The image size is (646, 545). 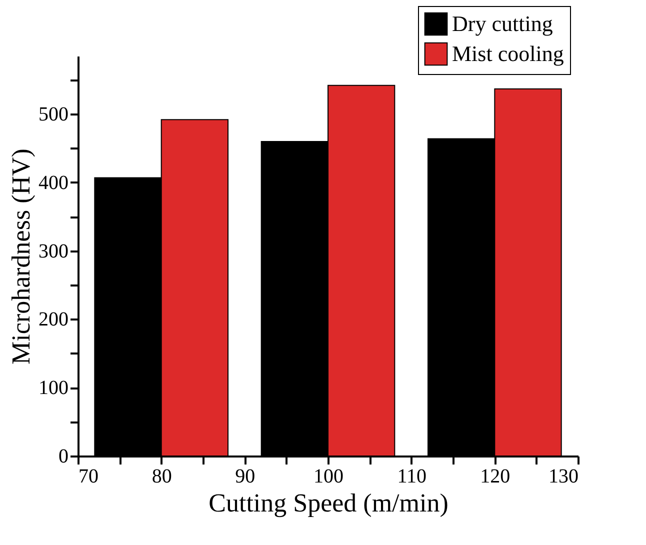 What do you see at coordinates (88, 477) in the screenshot?
I see `x-tick-label: 70` at bounding box center [88, 477].